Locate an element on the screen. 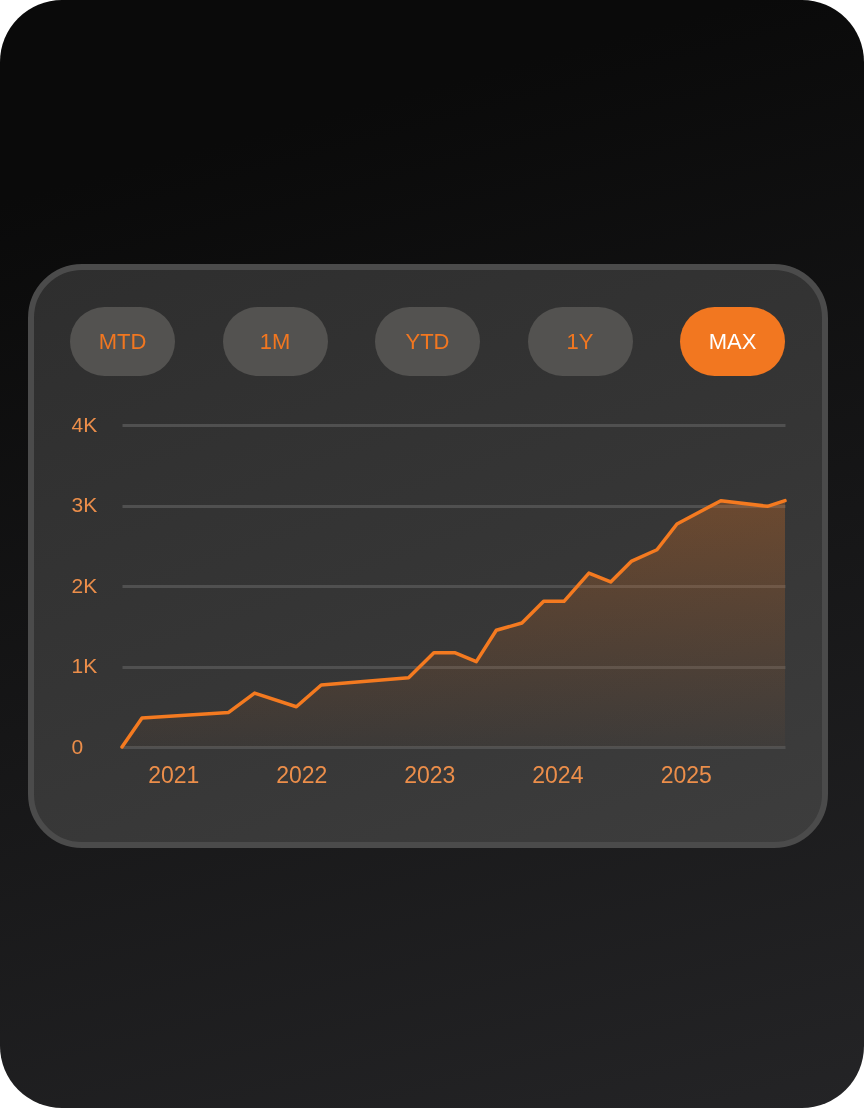  y-tick-label: 0 is located at coordinates (77, 746).